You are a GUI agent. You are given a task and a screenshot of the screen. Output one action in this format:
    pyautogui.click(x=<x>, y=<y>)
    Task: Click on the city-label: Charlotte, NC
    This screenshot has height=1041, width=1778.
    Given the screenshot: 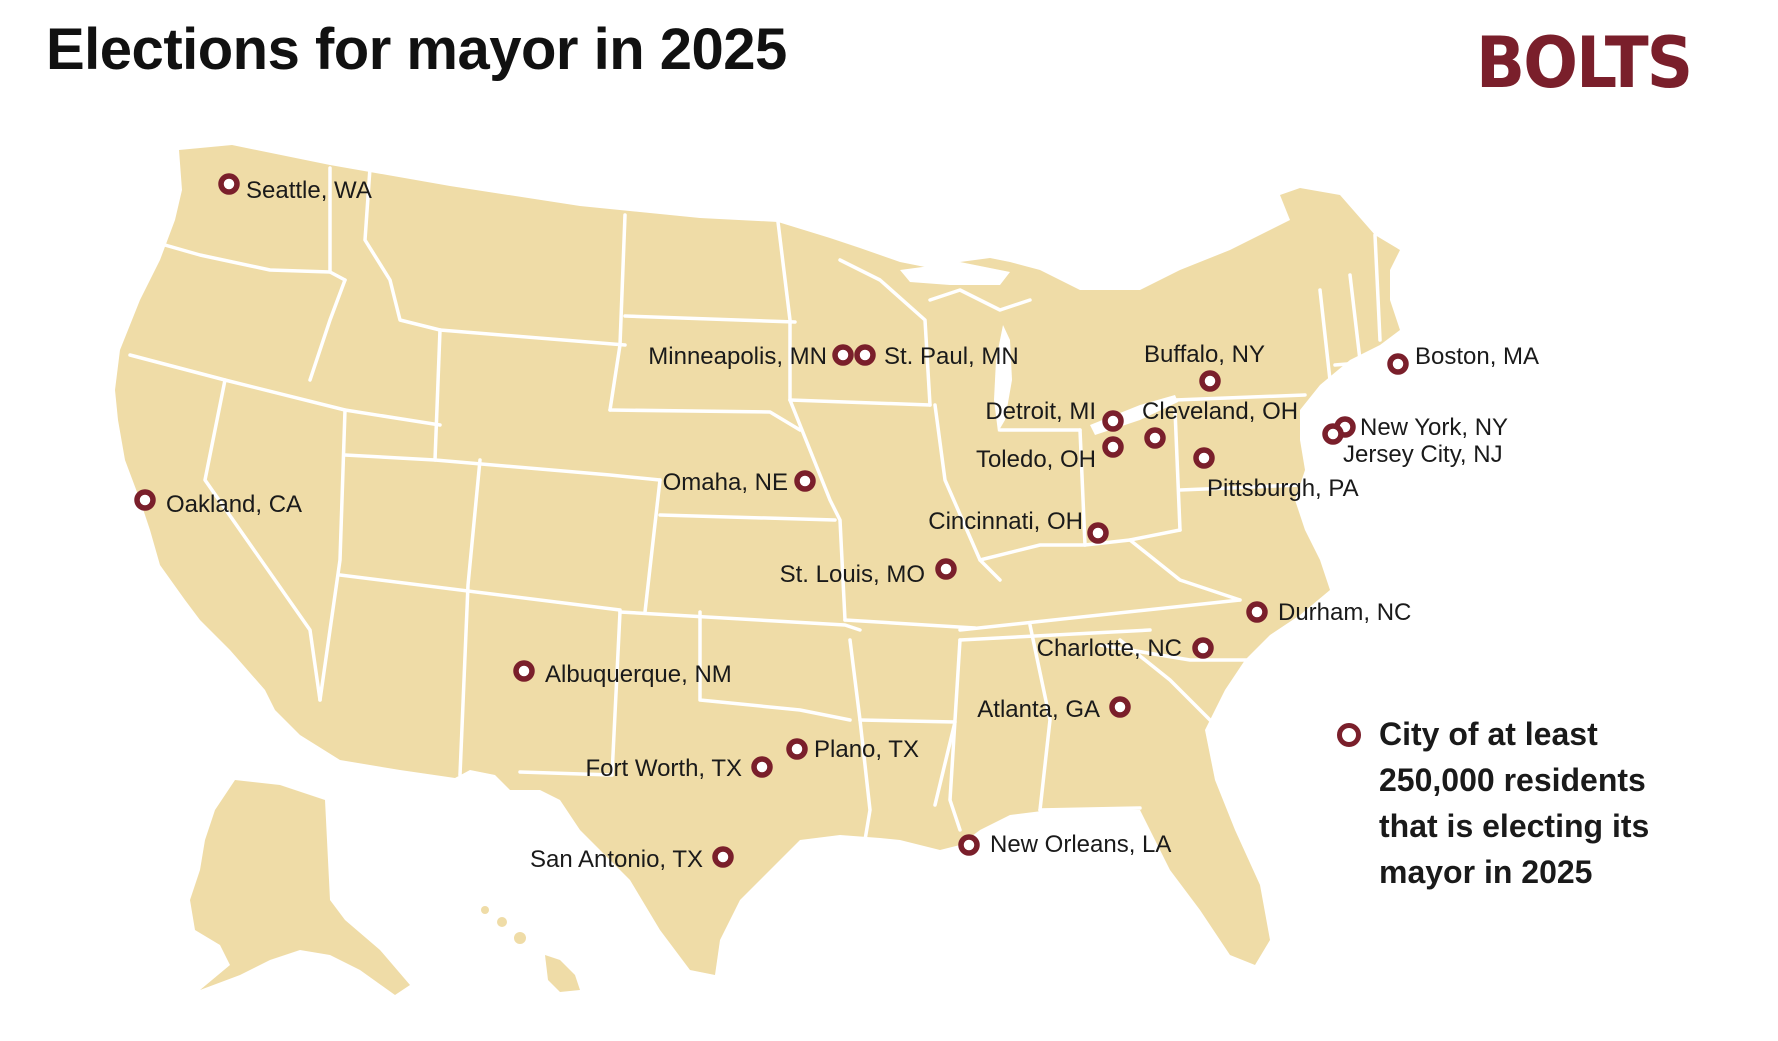 What is the action you would take?
    pyautogui.click(x=1109, y=648)
    